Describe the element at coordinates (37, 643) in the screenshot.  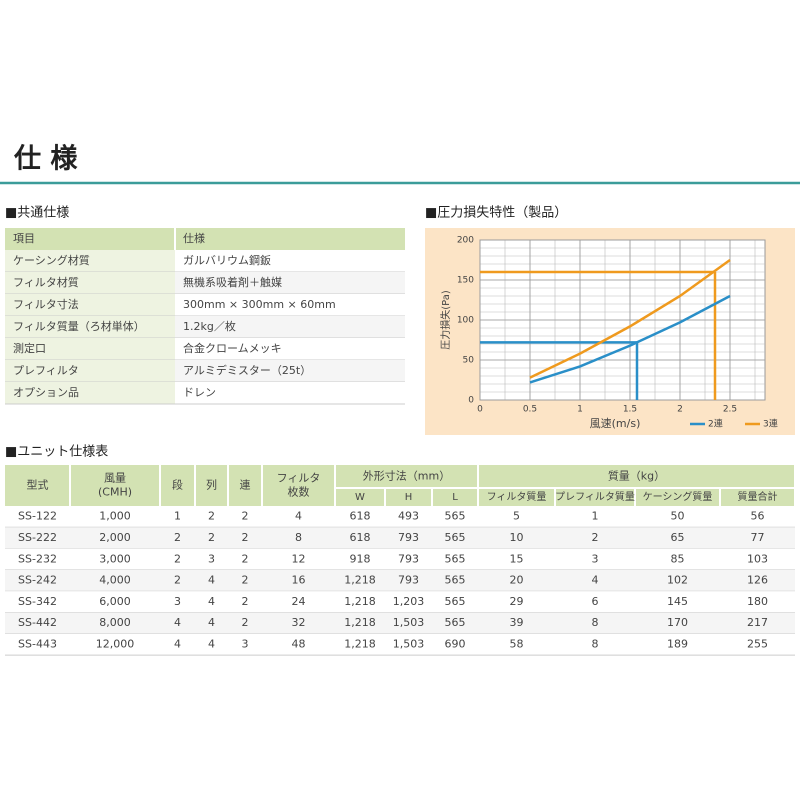
I see `table-cell: SS-443` at that location.